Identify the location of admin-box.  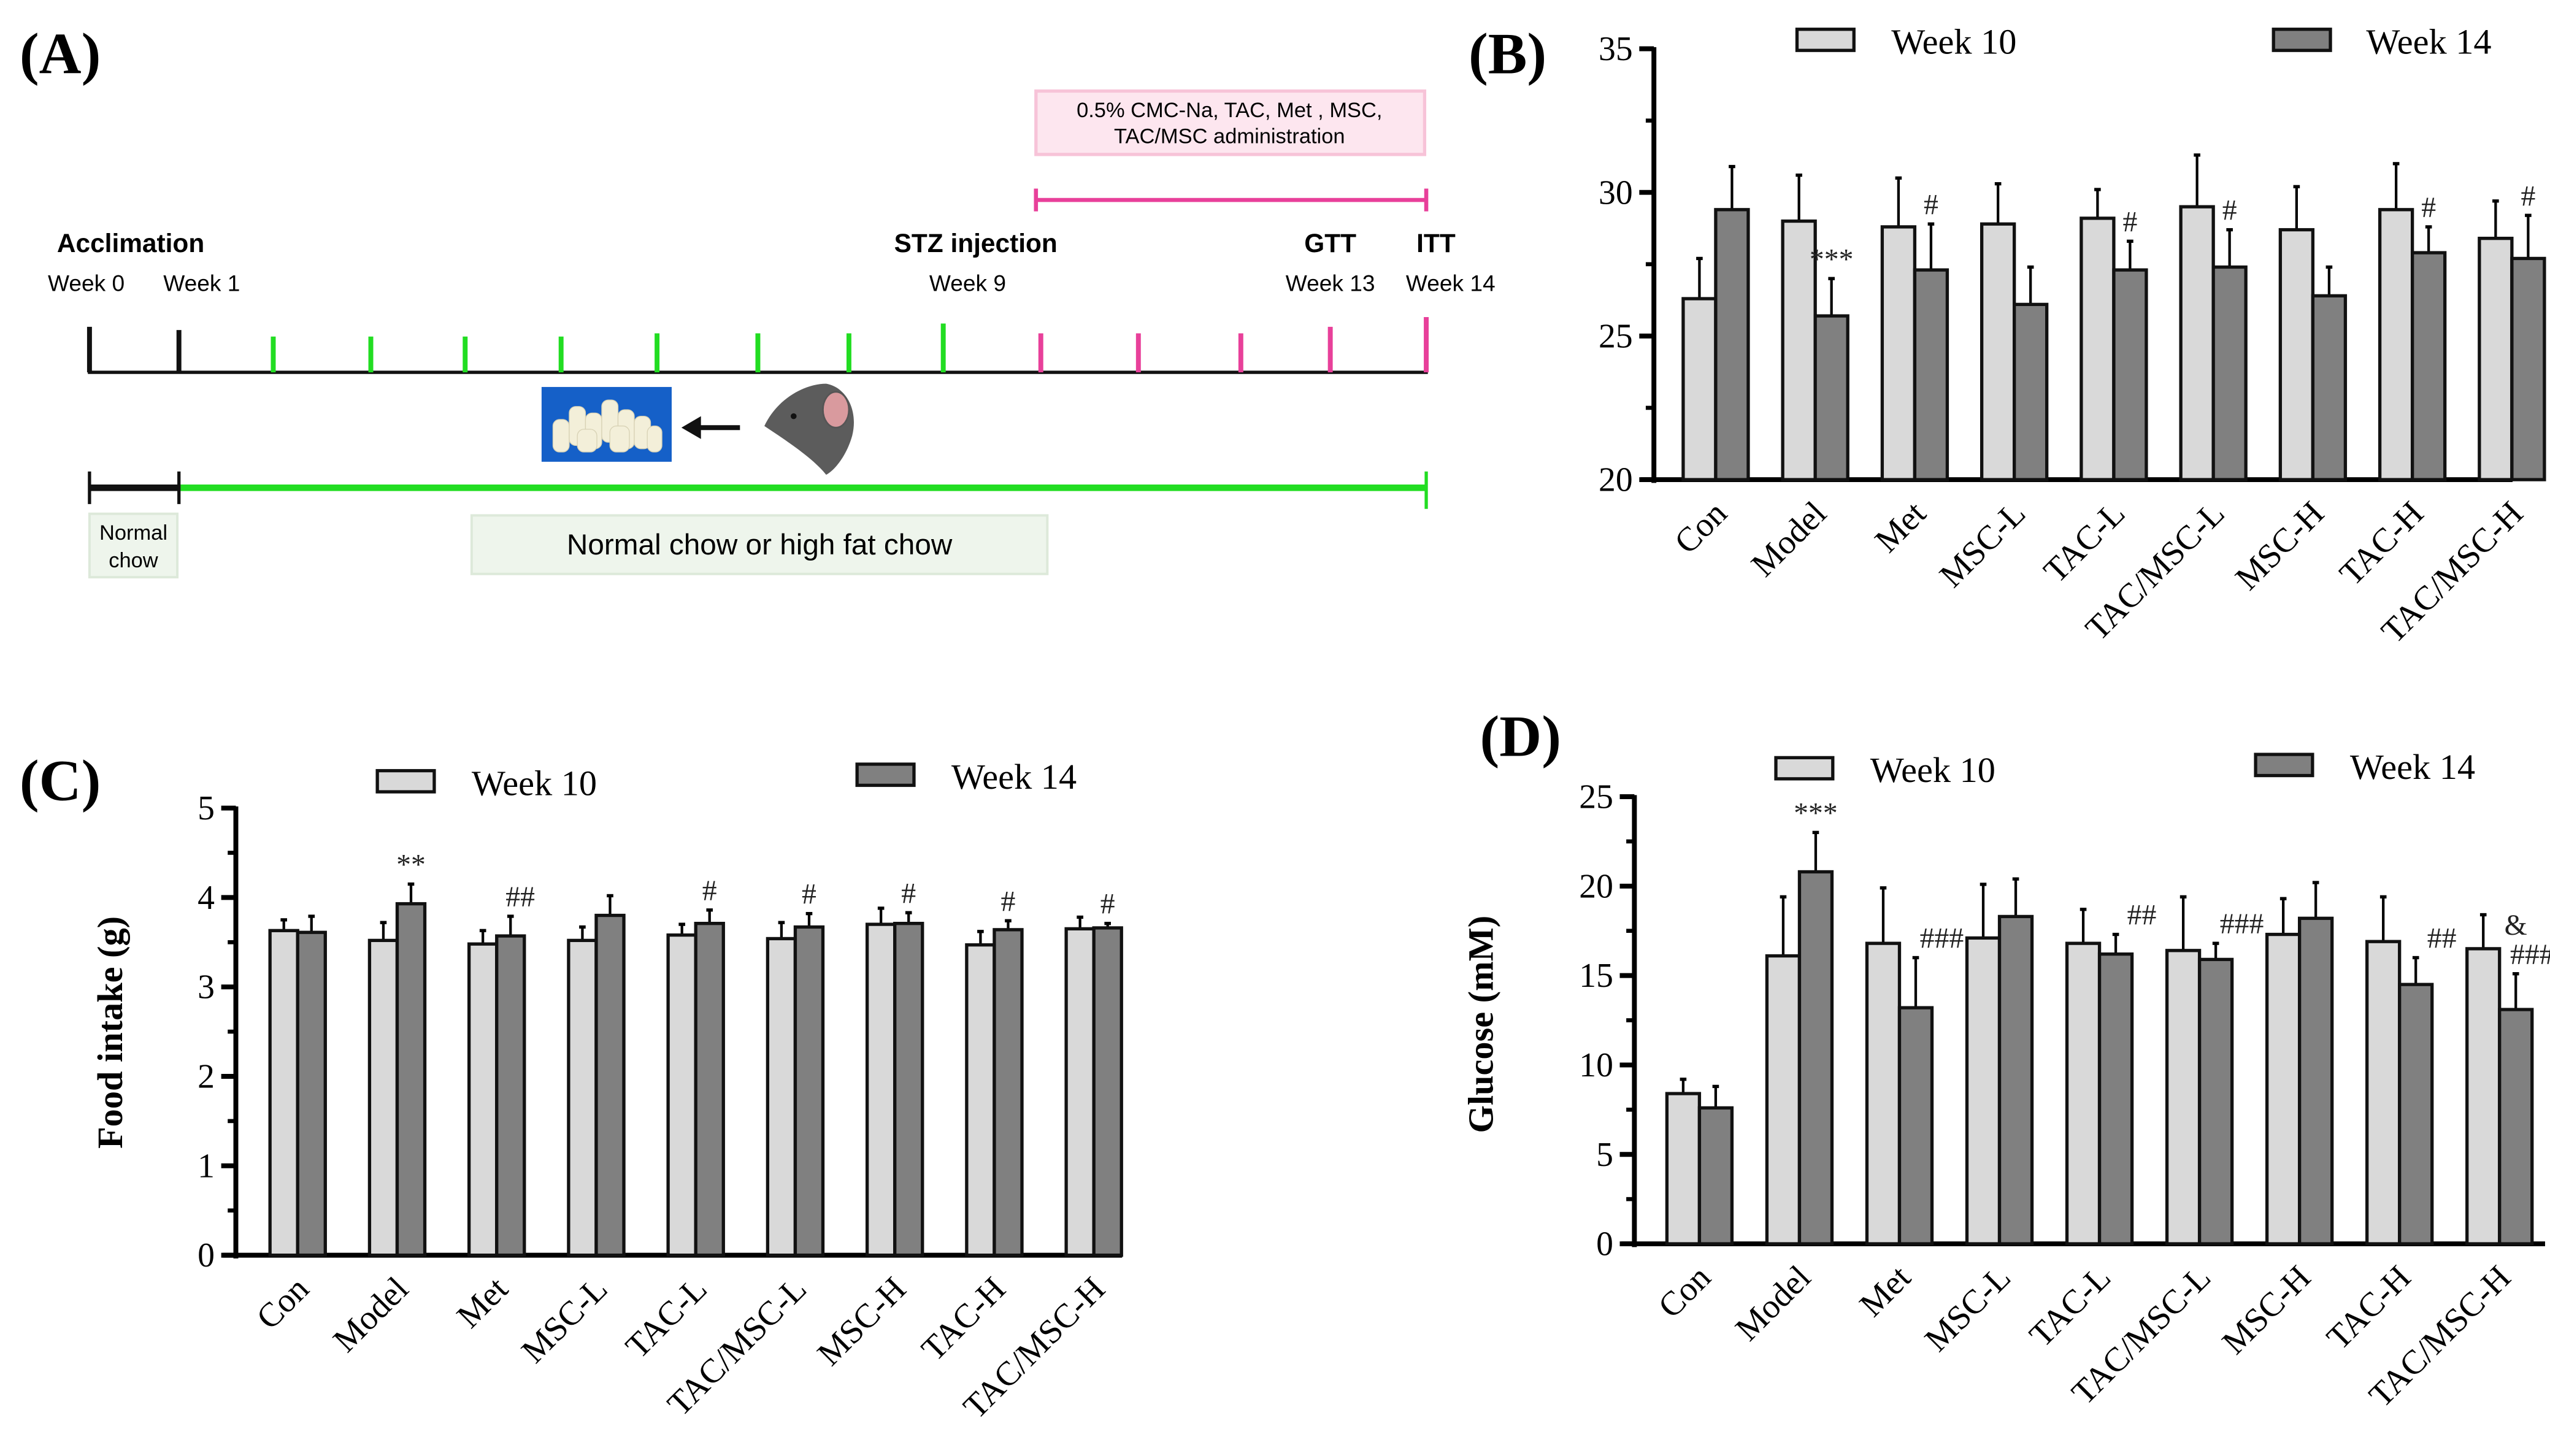
(1230, 122).